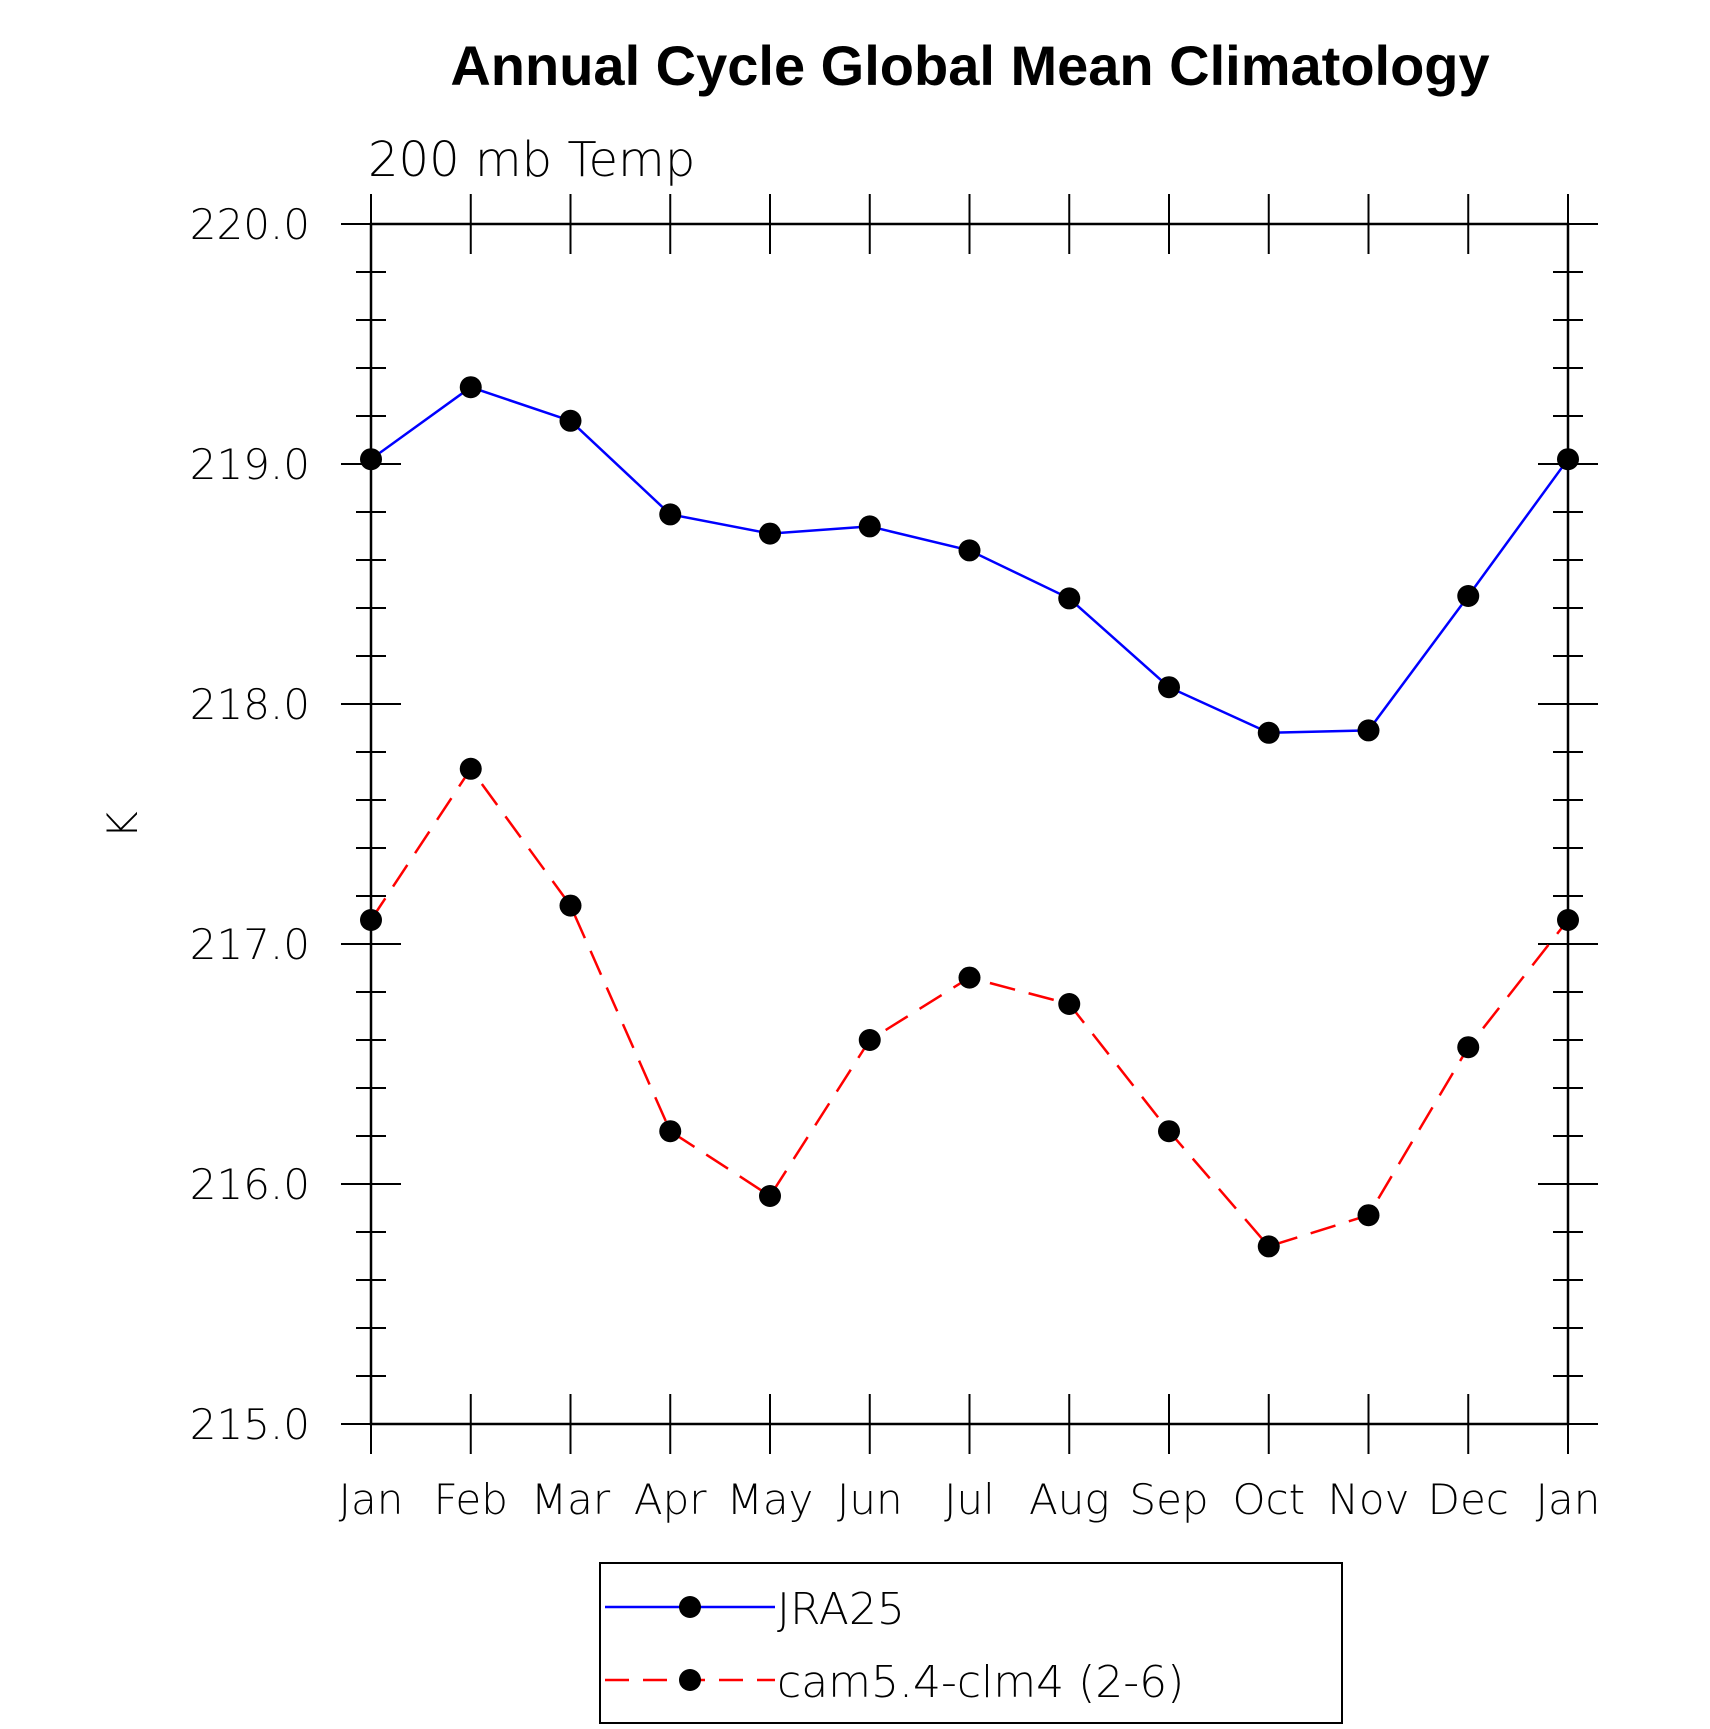 This screenshot has width=1710, height=1729. I want to click on y-tick-label: 215.0, so click(250, 1424).